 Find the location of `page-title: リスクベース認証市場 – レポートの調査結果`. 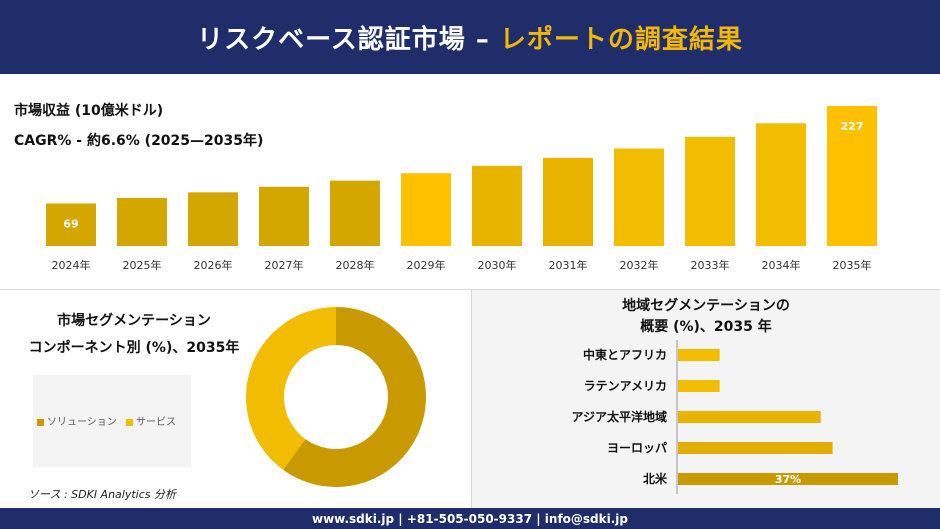

page-title: リスクベース認証市場 – レポートの調査結果 is located at coordinates (470, 37).